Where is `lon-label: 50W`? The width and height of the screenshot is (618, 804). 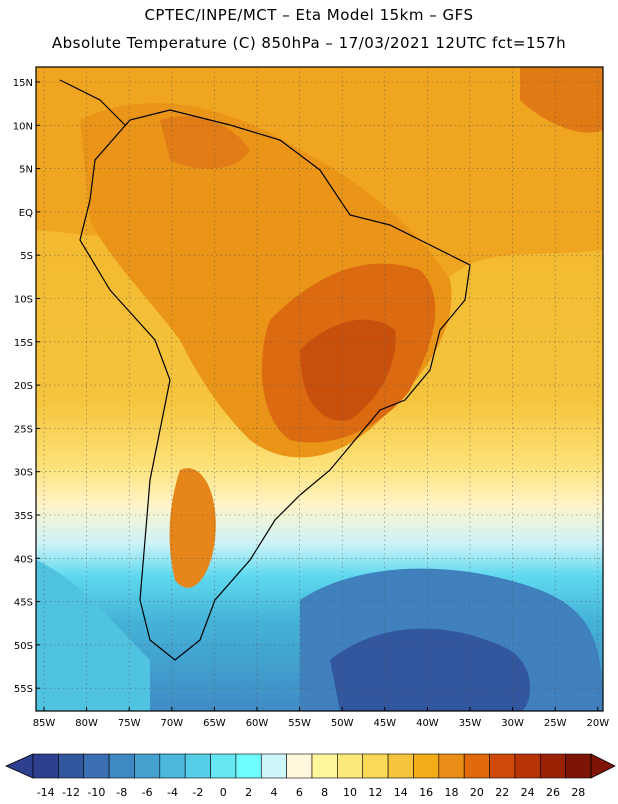 lon-label: 50W is located at coordinates (342, 723).